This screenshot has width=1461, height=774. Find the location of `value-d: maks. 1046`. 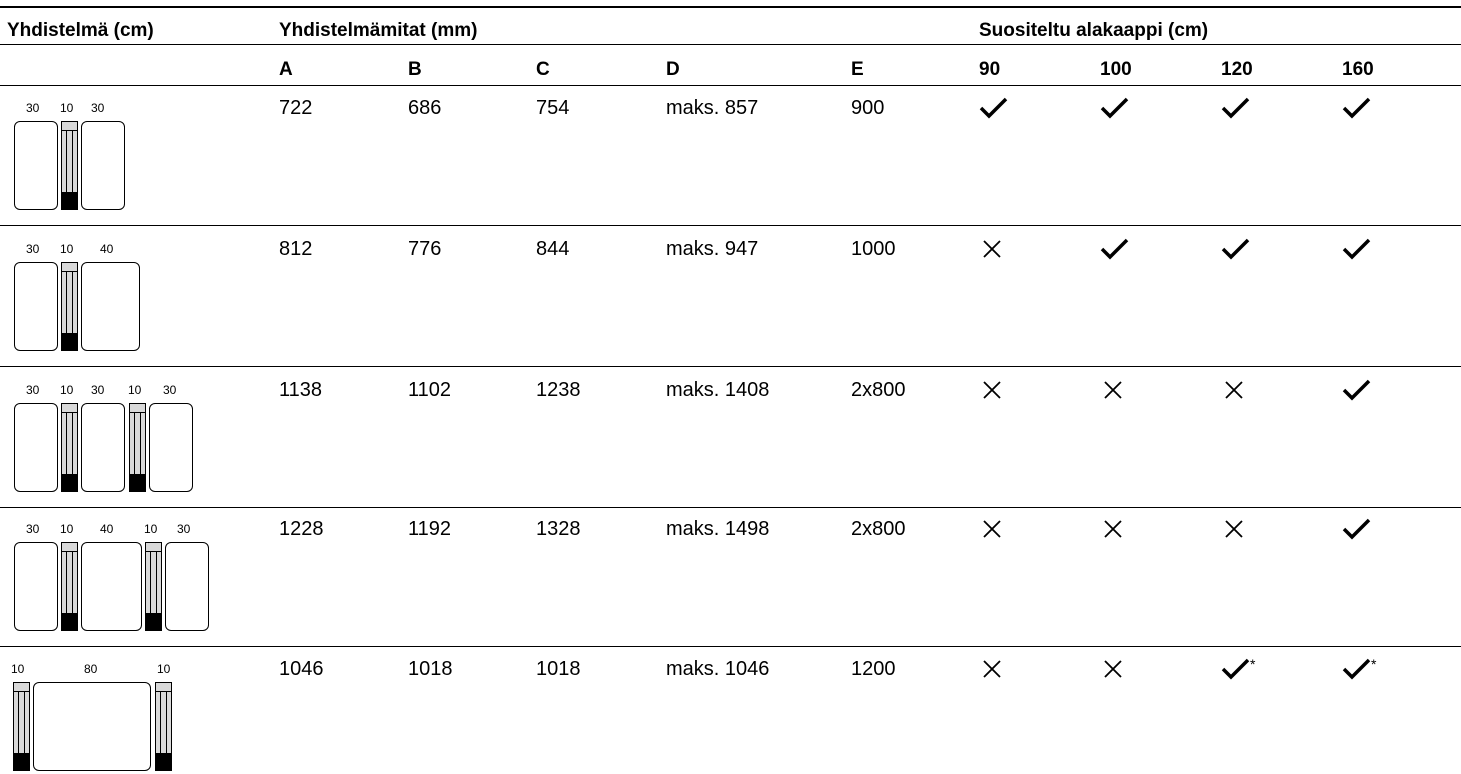

value-d: maks. 1046 is located at coordinates (718, 669).